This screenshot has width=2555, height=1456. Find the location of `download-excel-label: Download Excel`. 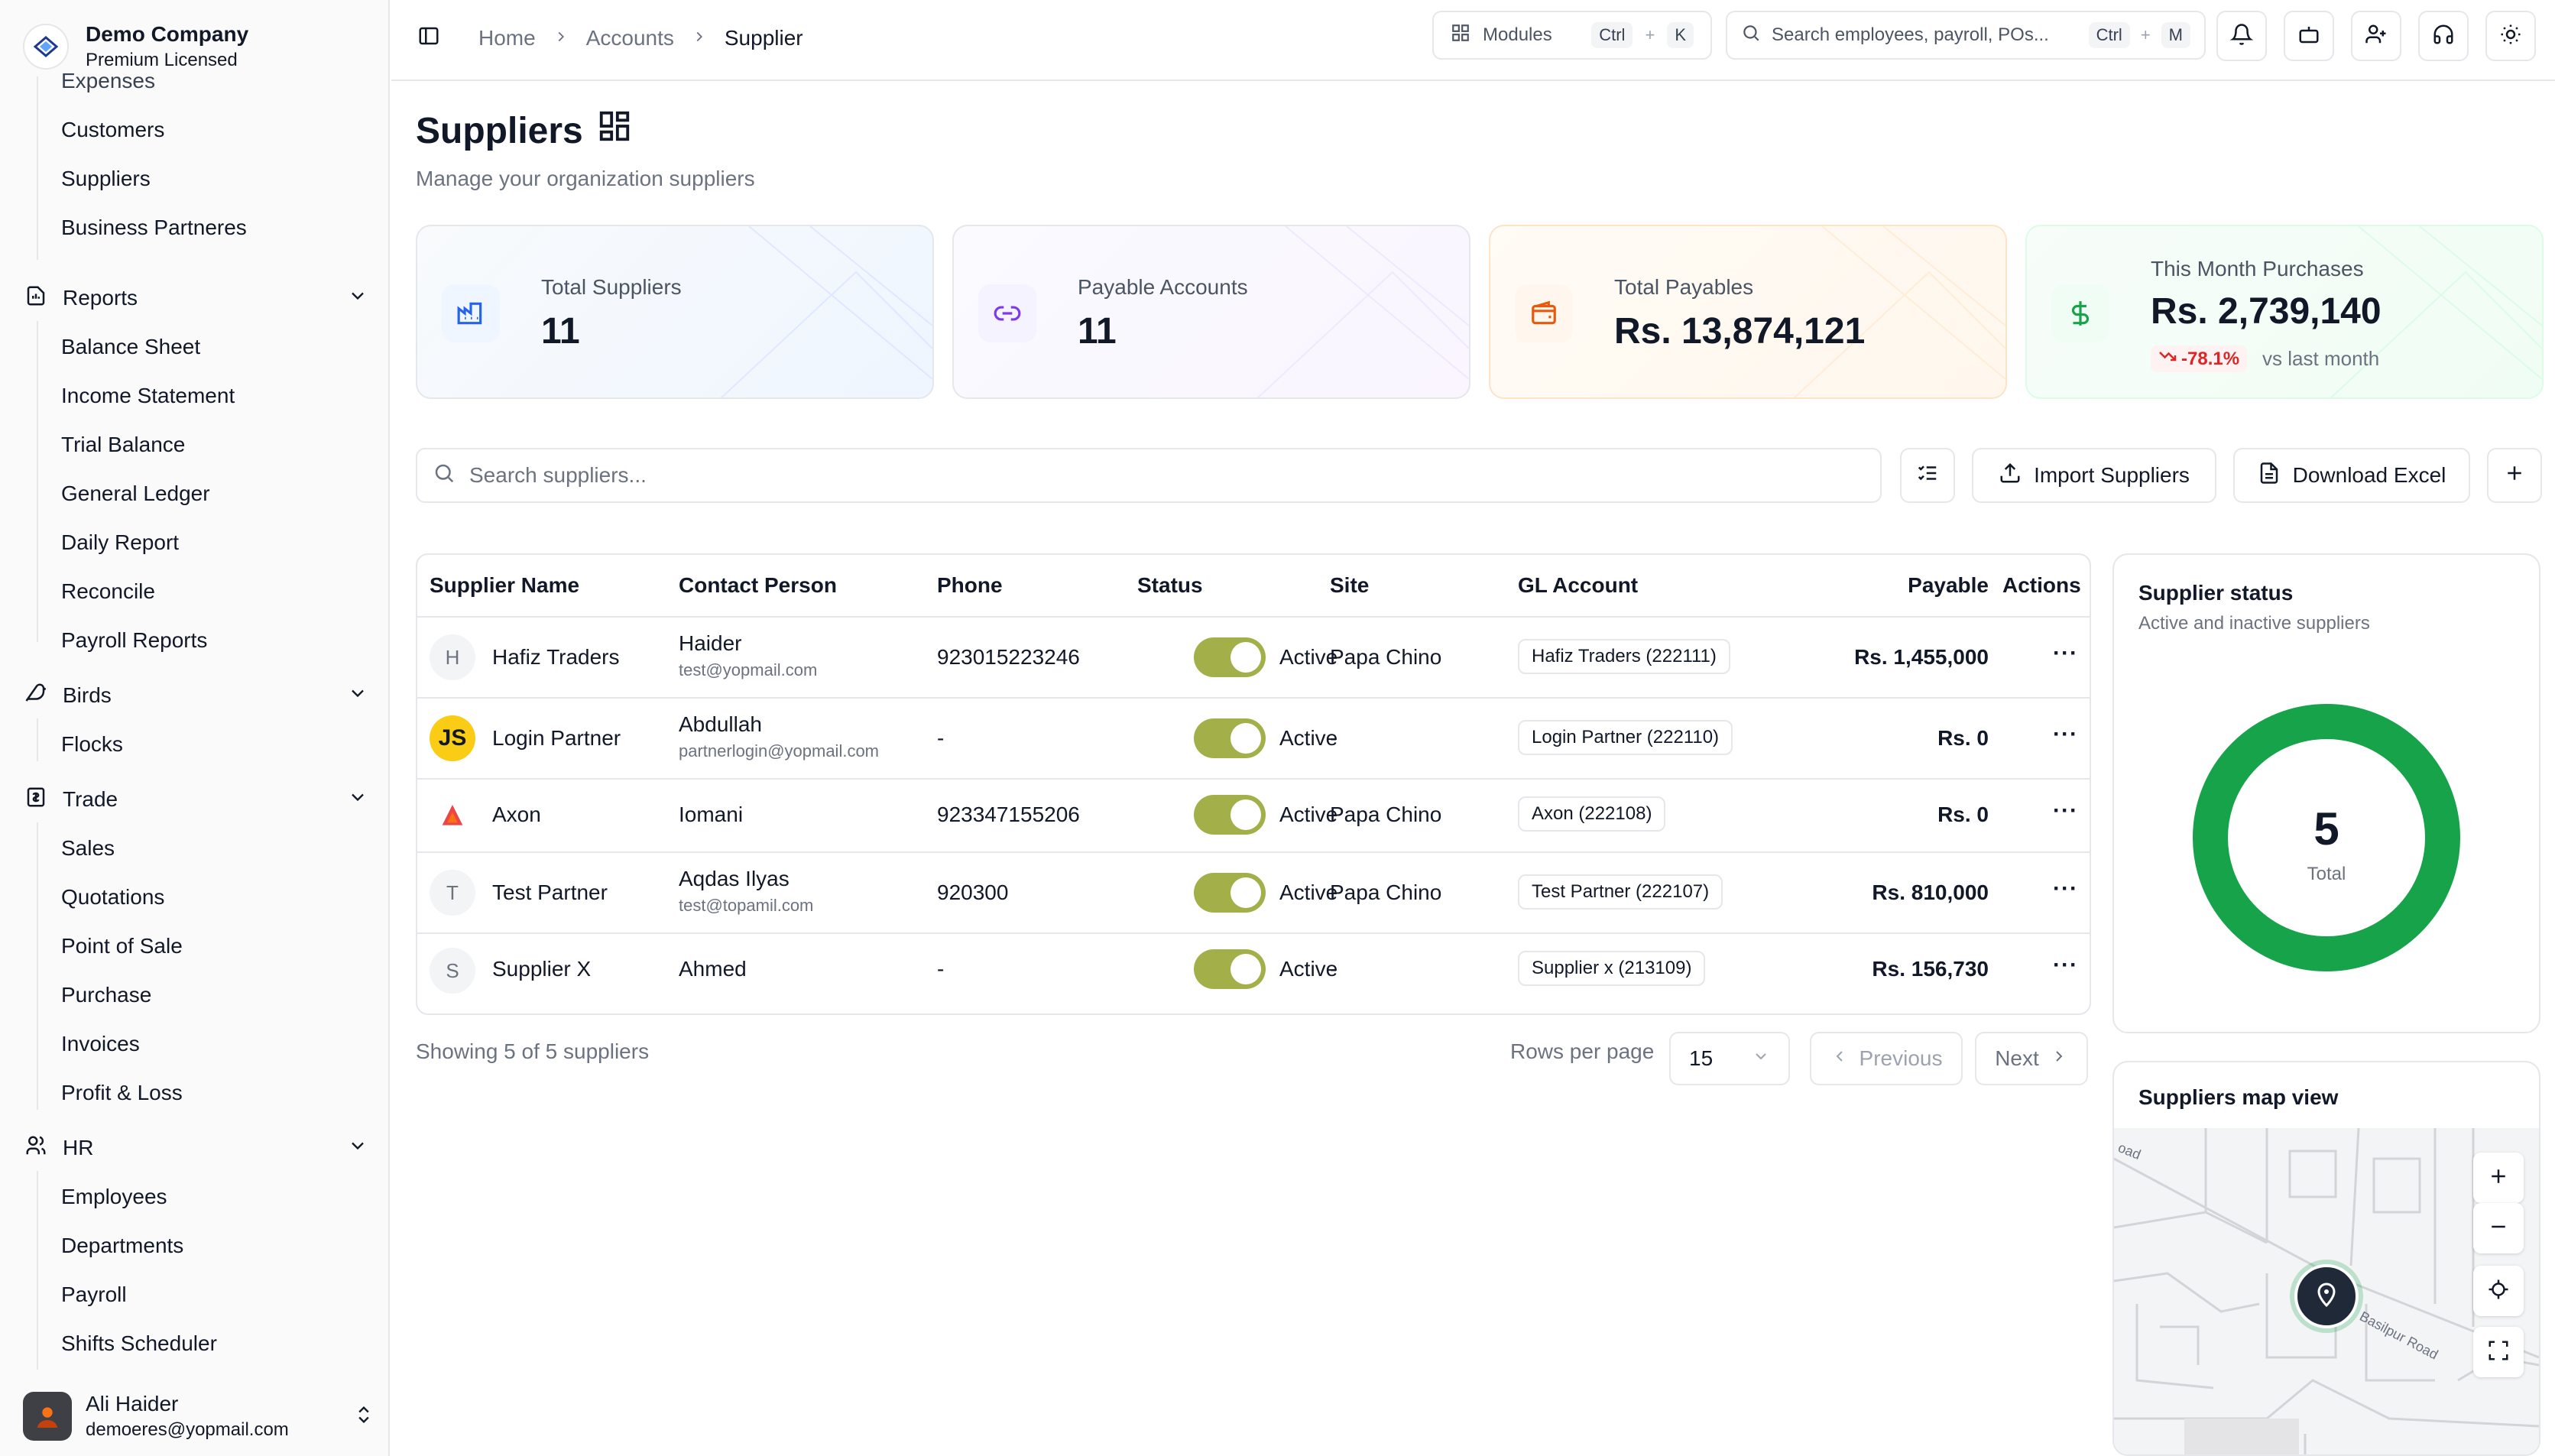

download-excel-label: Download Excel is located at coordinates (2369, 475).